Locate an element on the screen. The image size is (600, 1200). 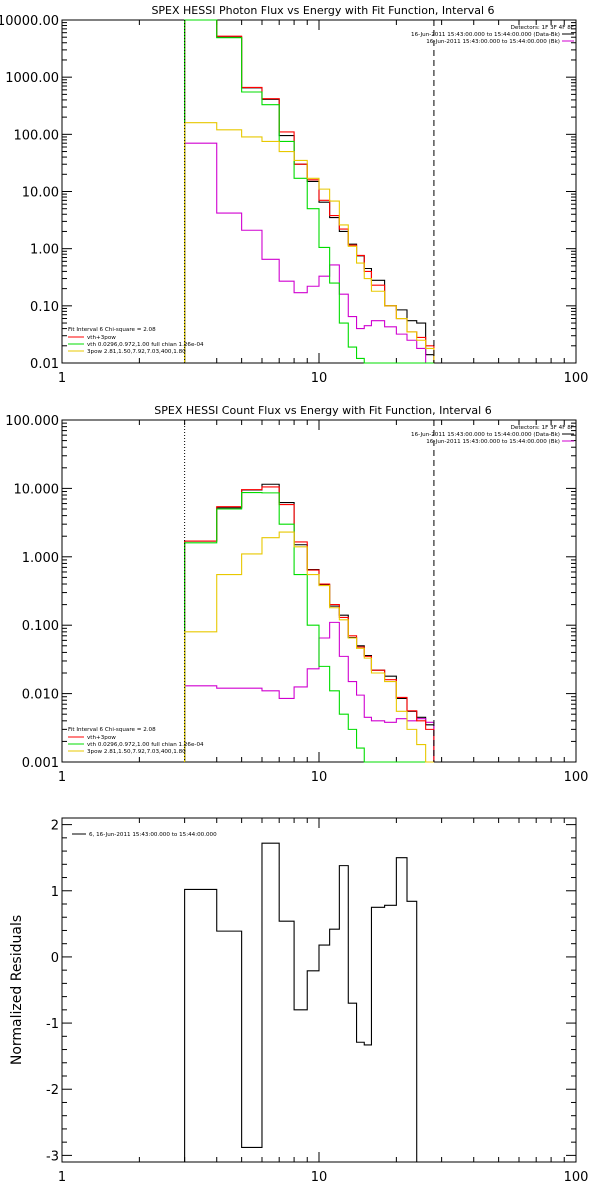
residuals-y-tick-label: 2 is located at coordinates (55, 826).